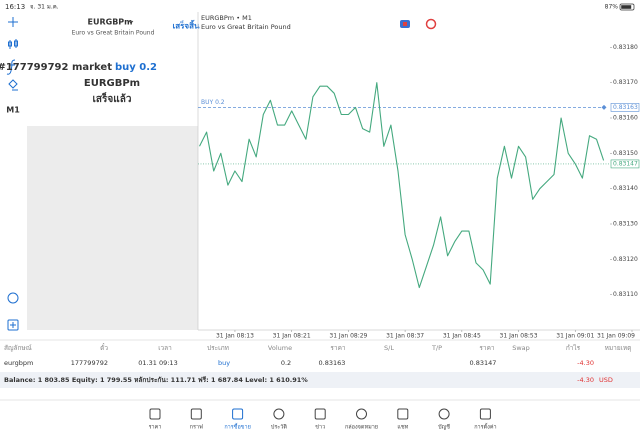 The height and width of the screenshot is (447, 640). Describe the element at coordinates (332, 363) in the screenshot. I see `cell-price-open: 0.83163` at that location.